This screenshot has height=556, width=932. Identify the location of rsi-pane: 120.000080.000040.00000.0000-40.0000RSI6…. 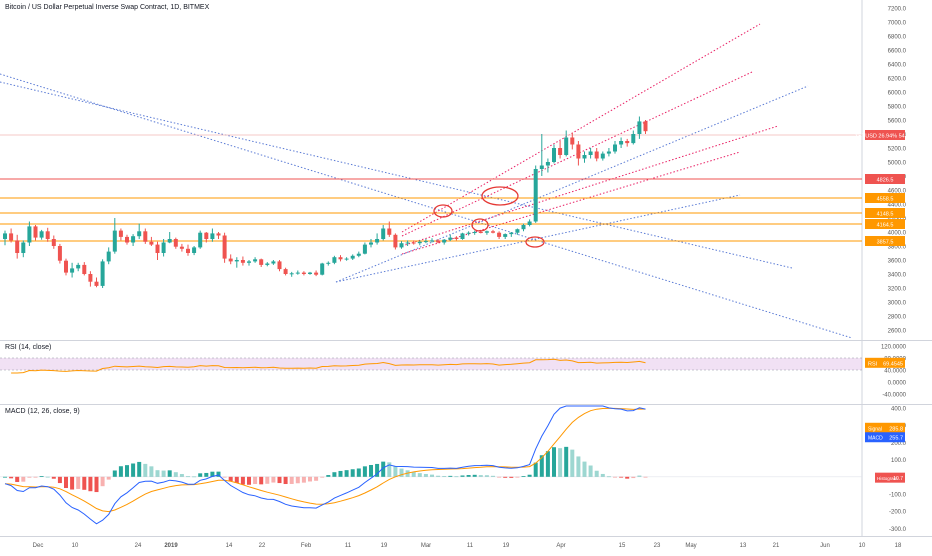
(466, 372).